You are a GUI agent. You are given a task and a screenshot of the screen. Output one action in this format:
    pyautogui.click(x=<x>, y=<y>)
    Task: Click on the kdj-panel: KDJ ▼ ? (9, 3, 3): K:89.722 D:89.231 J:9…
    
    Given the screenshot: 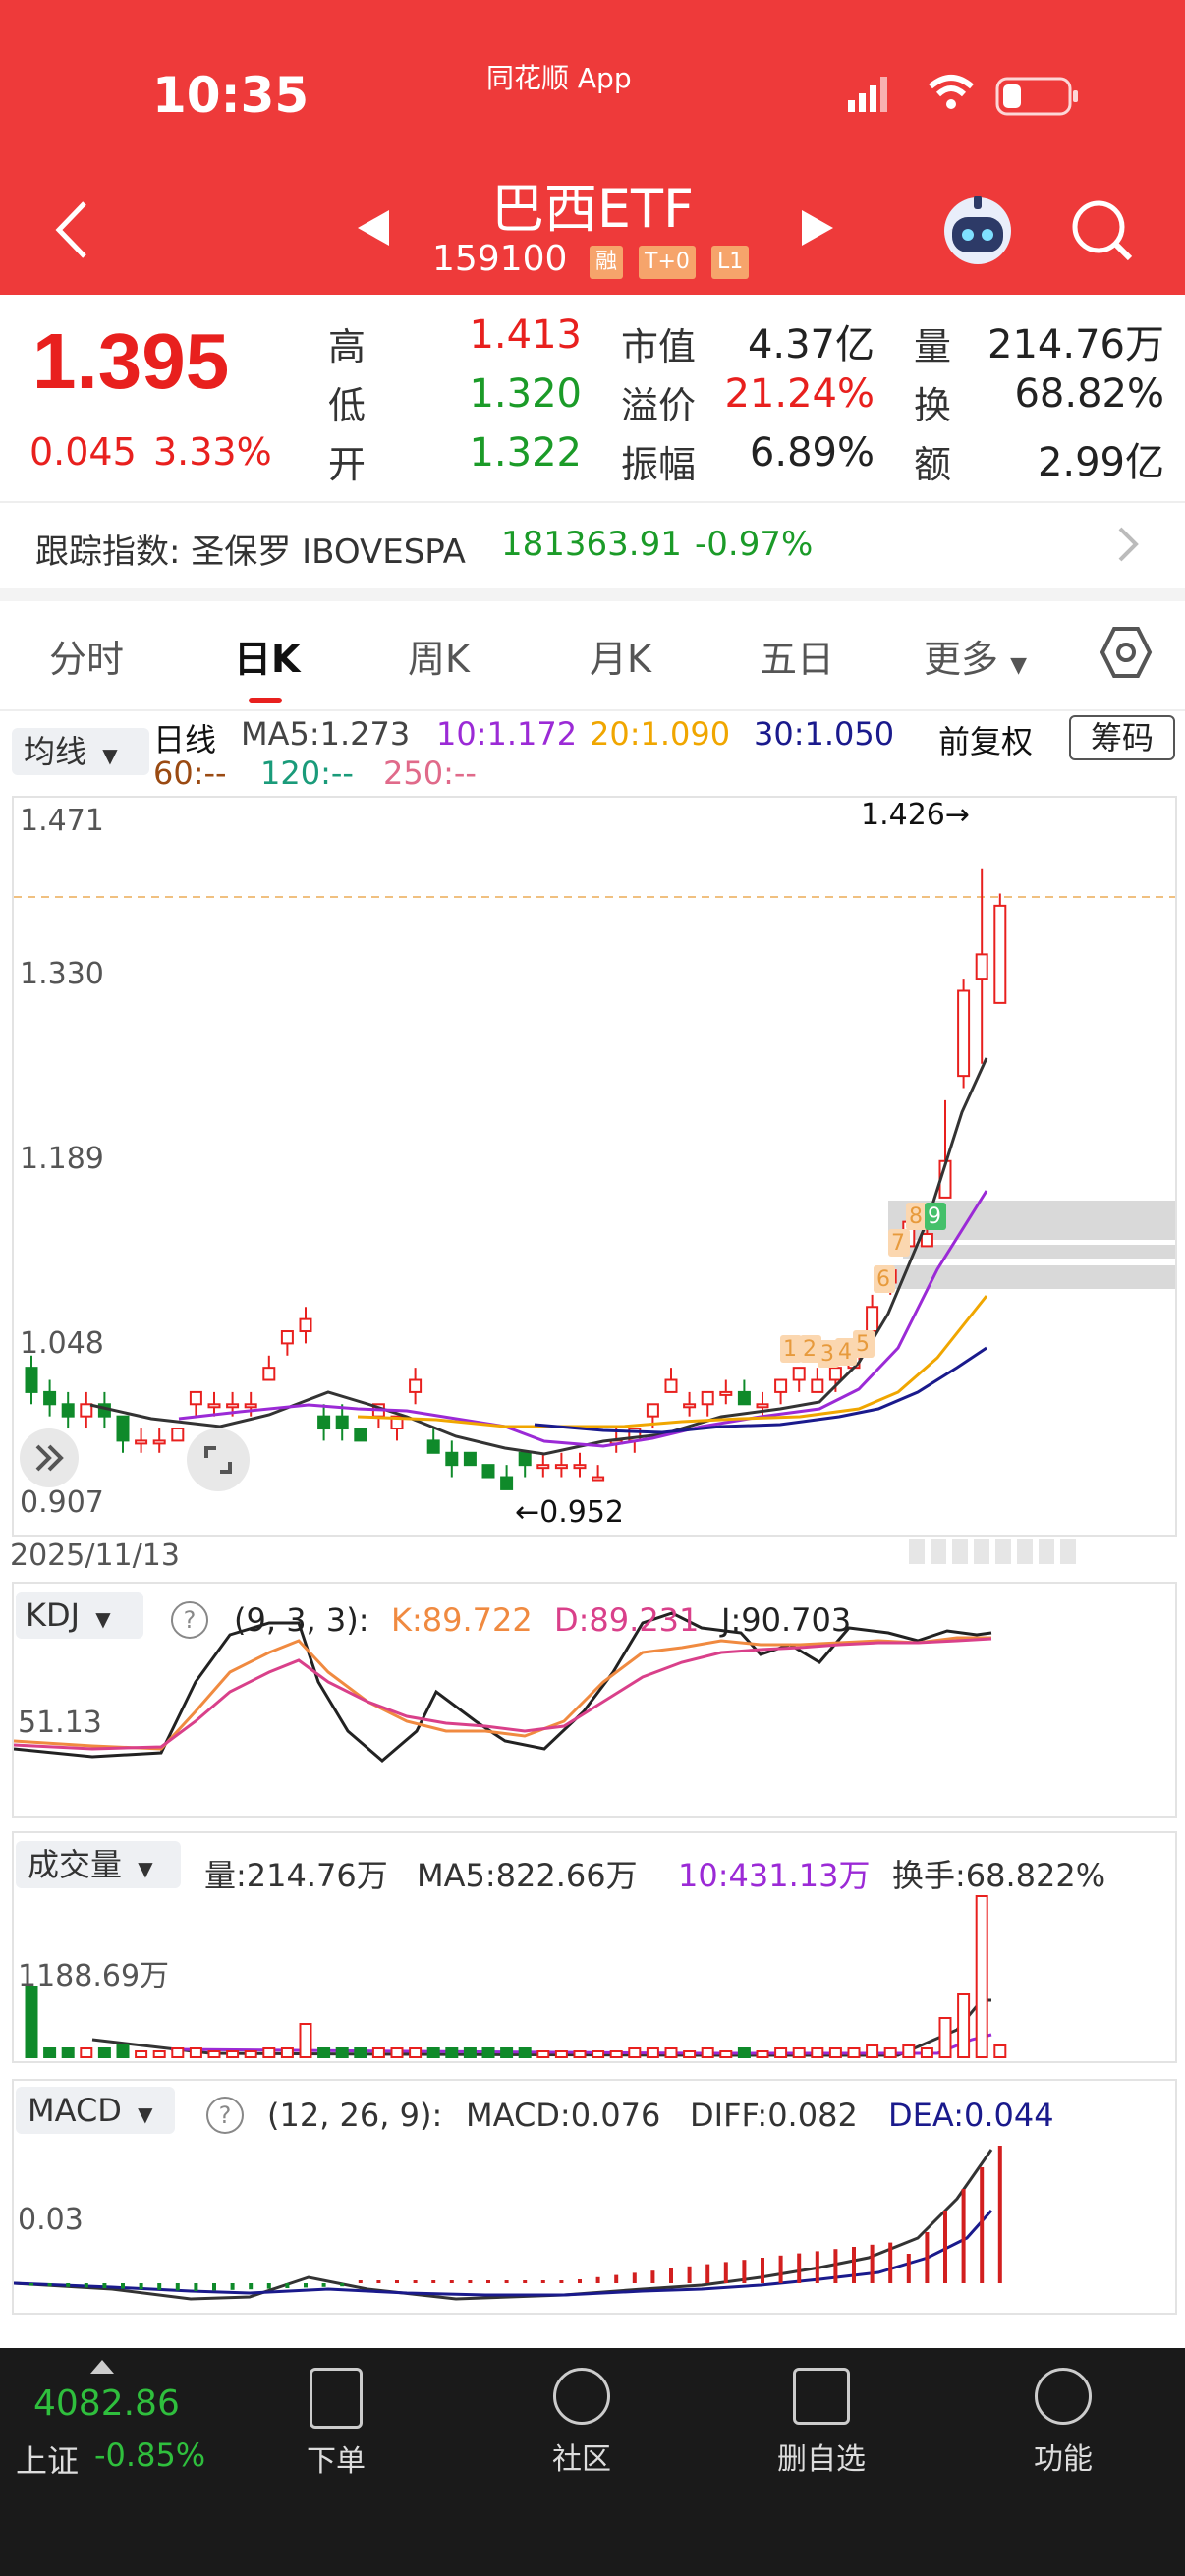 What is the action you would take?
    pyautogui.click(x=594, y=1700)
    